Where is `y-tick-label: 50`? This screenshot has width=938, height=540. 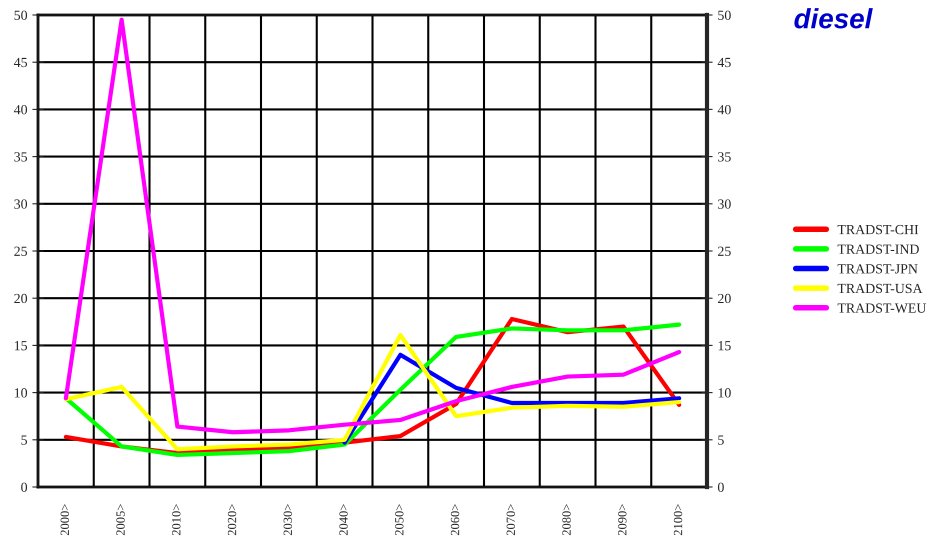 y-tick-label: 50 is located at coordinates (21, 15).